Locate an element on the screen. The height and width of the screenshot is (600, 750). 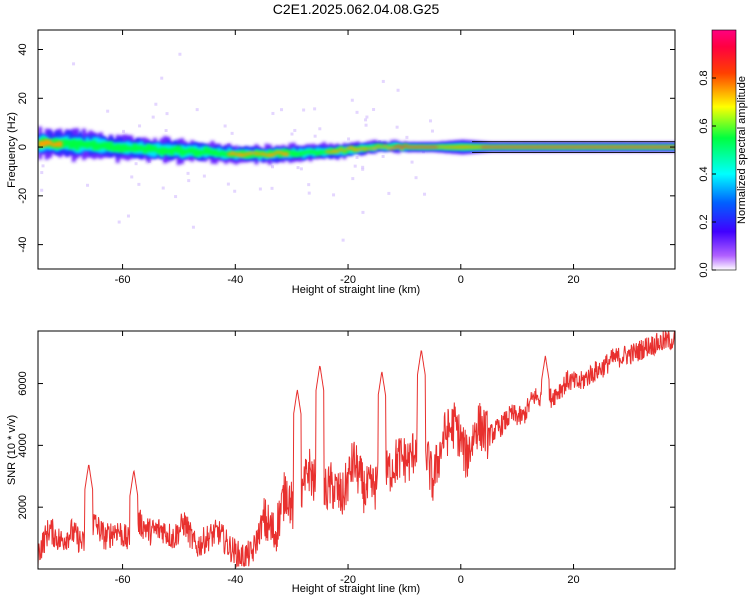
colorbar-gradient is located at coordinates (724, 150).